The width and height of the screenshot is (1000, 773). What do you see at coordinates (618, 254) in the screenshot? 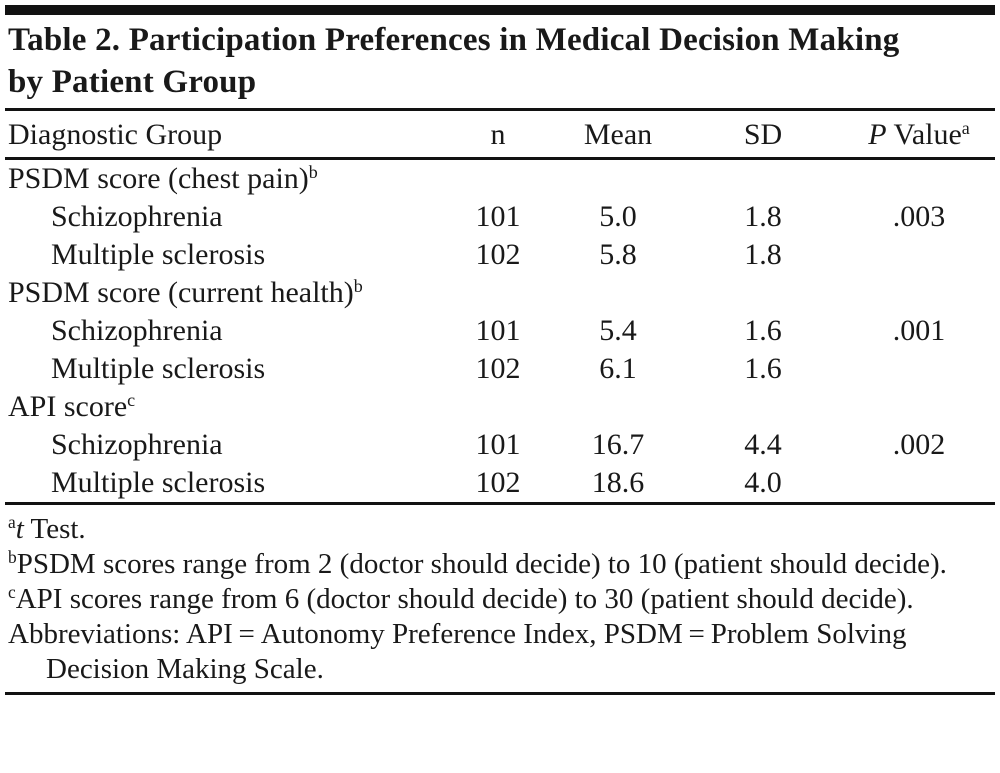
I see `cell-mean: 5.8` at bounding box center [618, 254].